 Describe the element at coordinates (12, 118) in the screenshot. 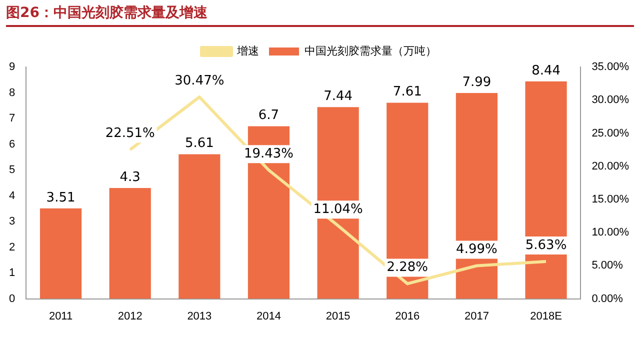

I see `y-tick-label: 7` at that location.